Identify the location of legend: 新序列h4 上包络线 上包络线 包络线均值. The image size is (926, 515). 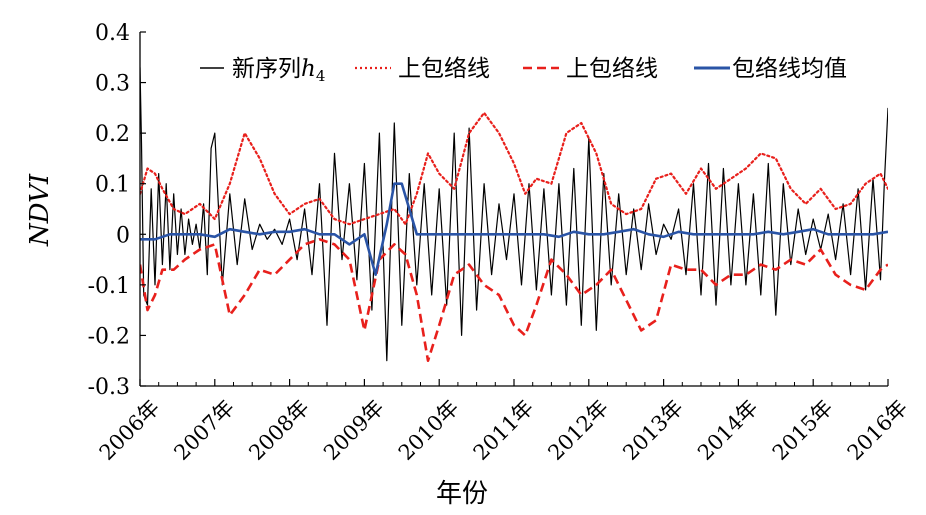
(523, 70).